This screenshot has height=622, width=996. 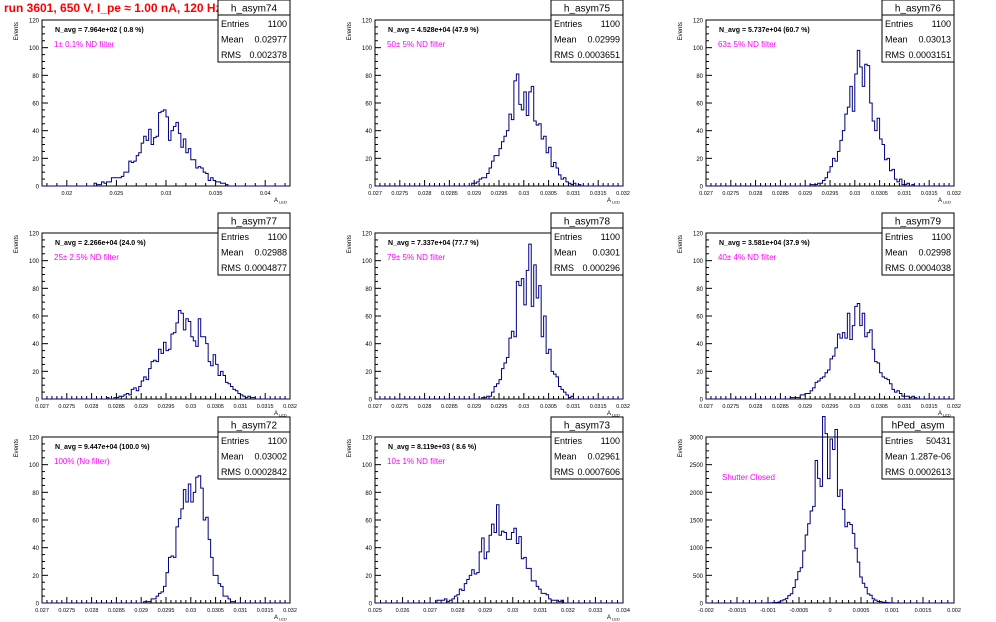 What do you see at coordinates (905, 407) in the screenshot?
I see `x-tick-label: 0.031` at bounding box center [905, 407].